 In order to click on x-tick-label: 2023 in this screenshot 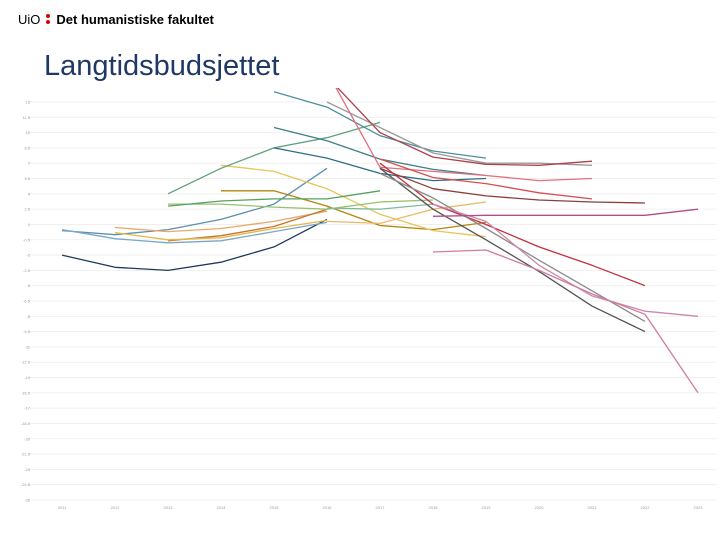, I will do `click(699, 507)`.